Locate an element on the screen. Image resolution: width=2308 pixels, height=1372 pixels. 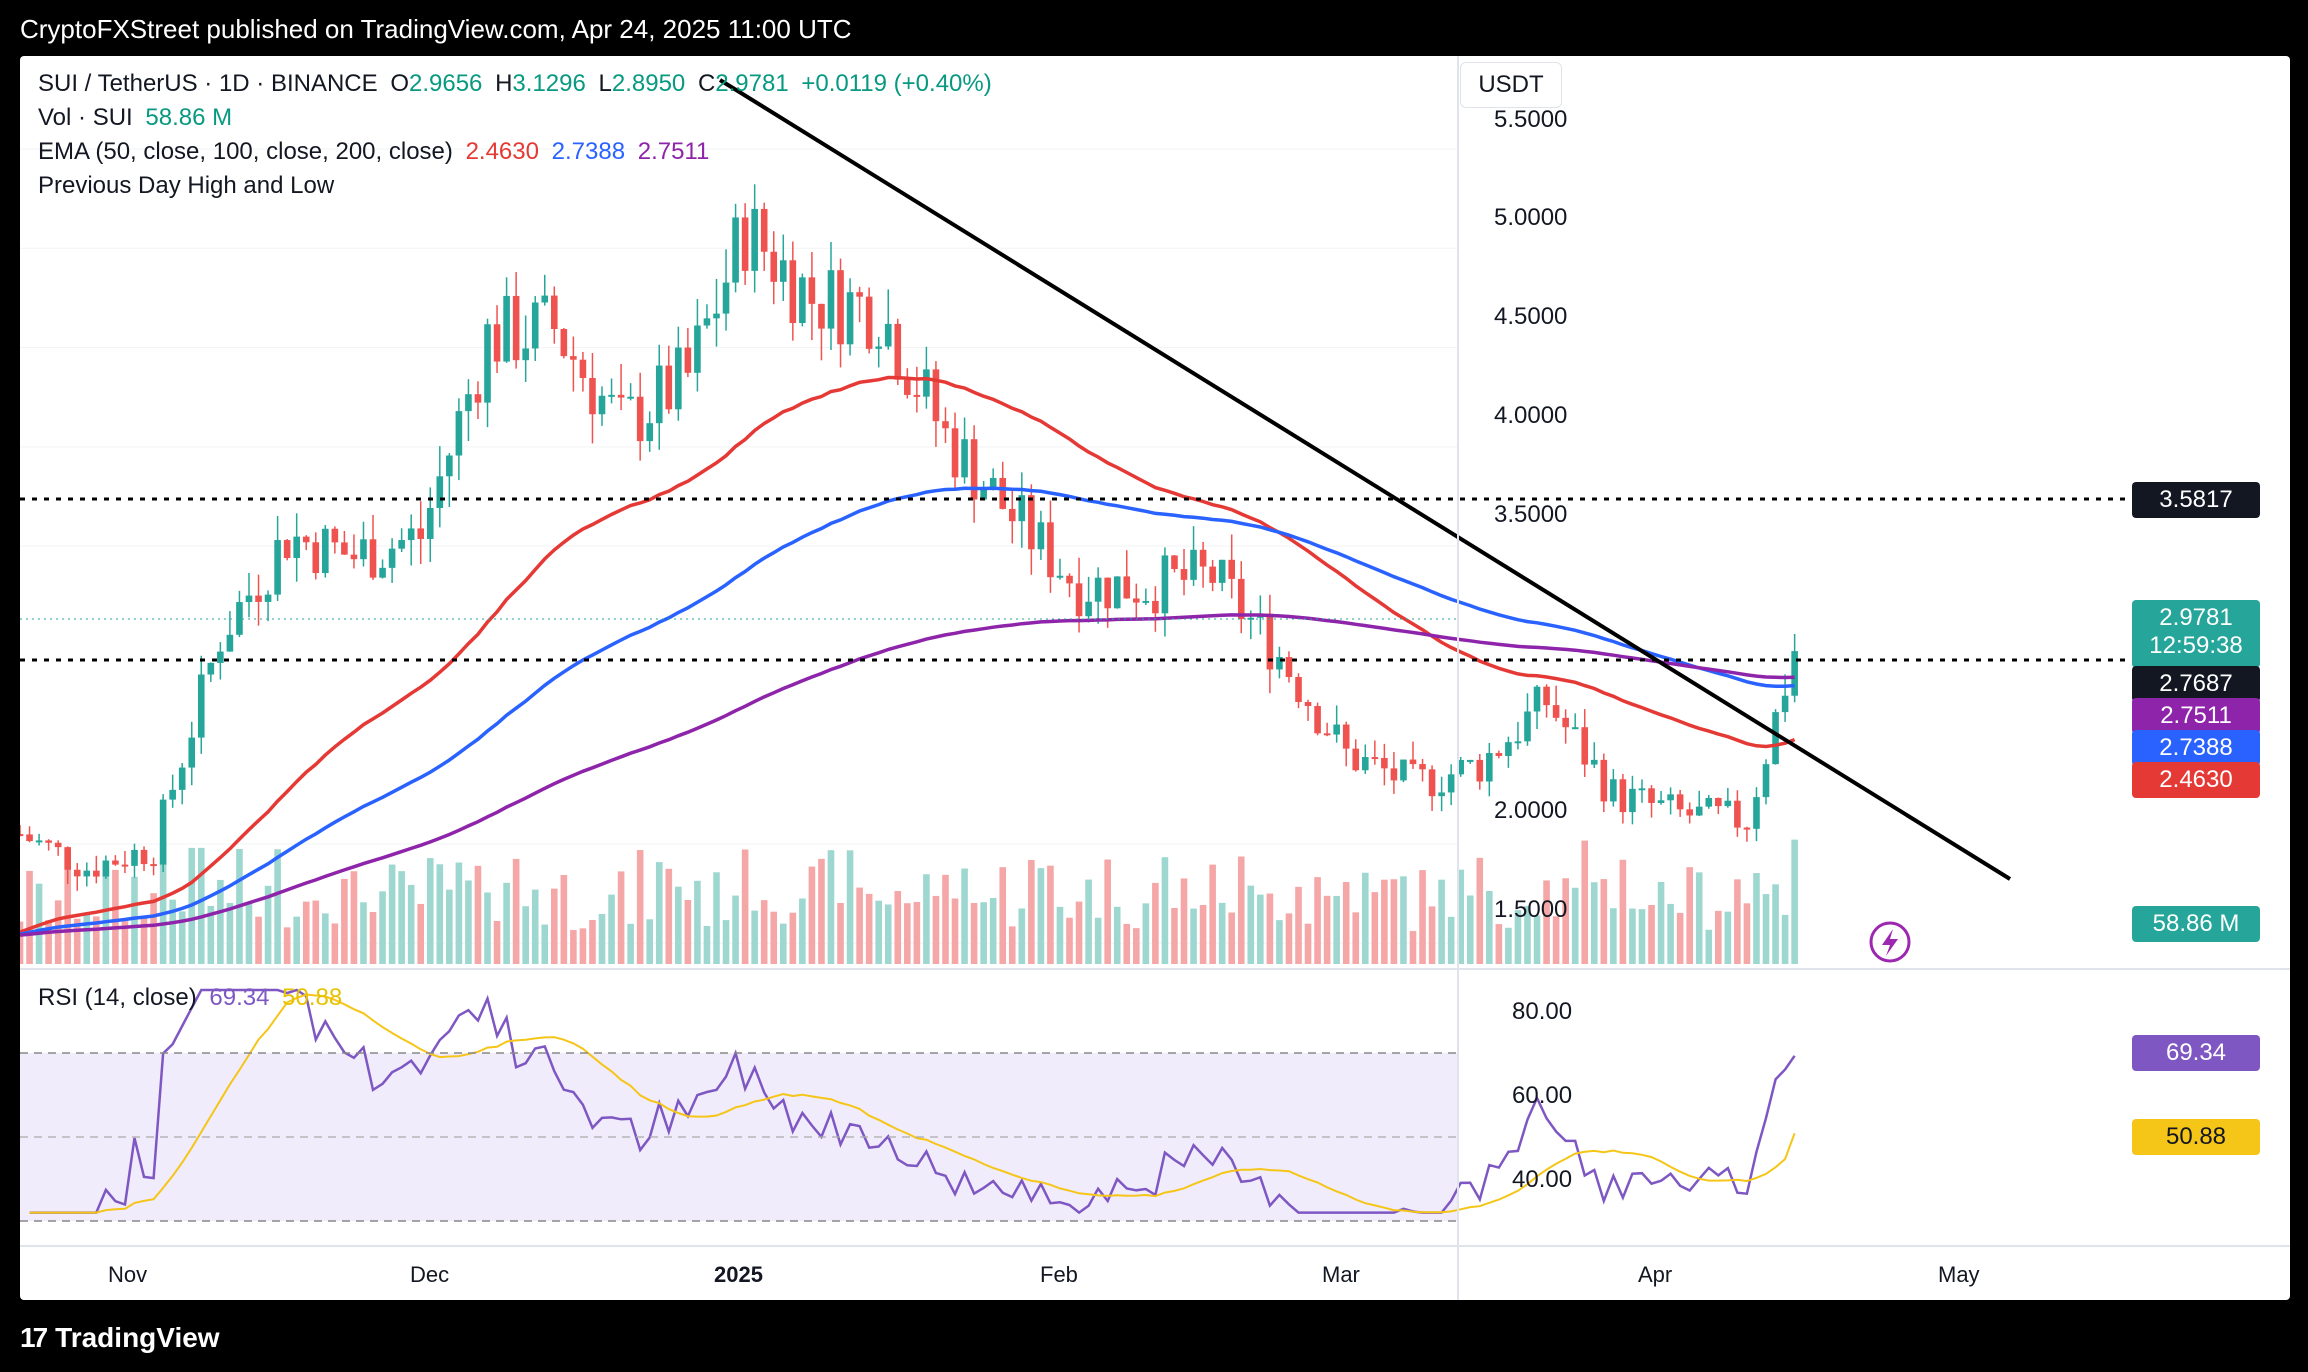
rsi-tick: 60.00 is located at coordinates (1542, 1095).